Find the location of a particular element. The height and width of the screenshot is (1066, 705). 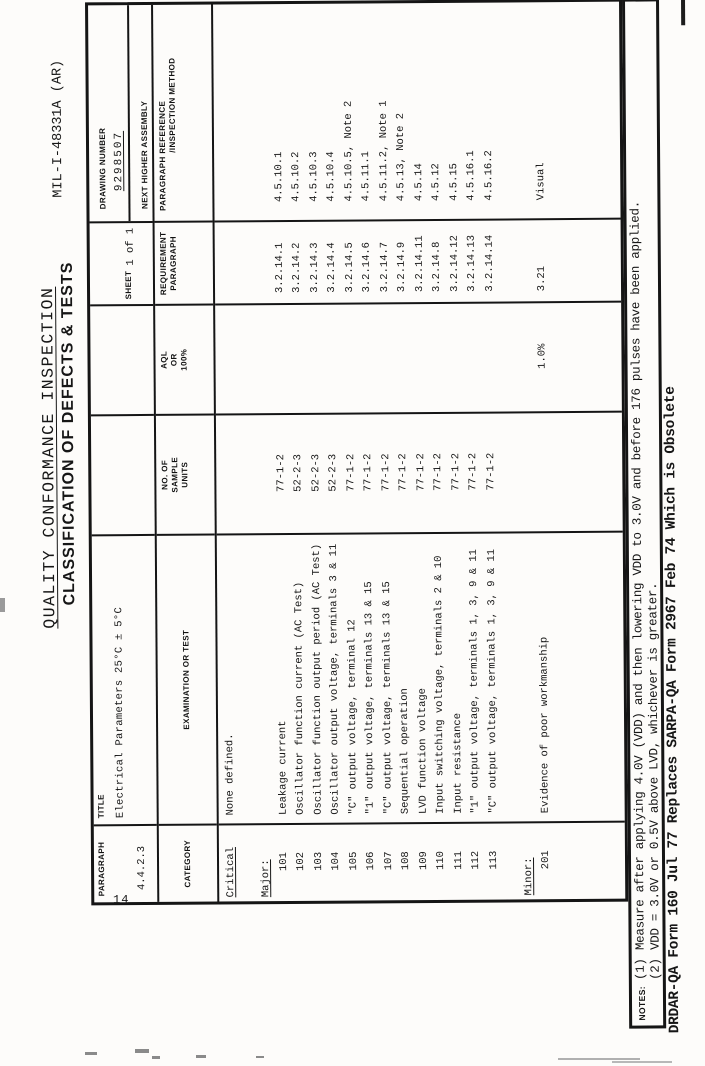

table-cell-category: 111 is located at coordinates (458, 860).